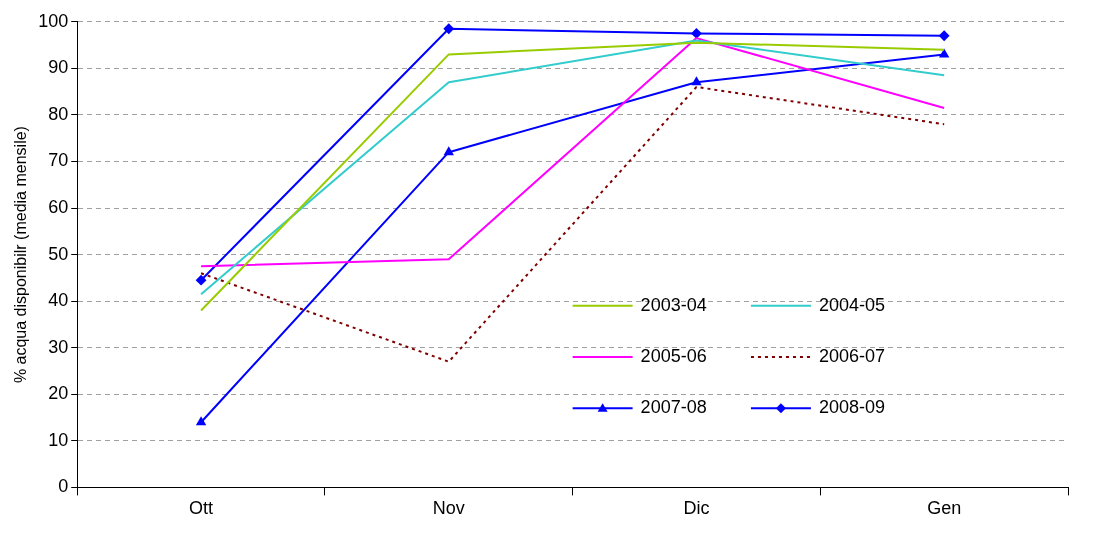 This screenshot has height=533, width=1112. I want to click on legend-label: 2007-08, so click(673, 407).